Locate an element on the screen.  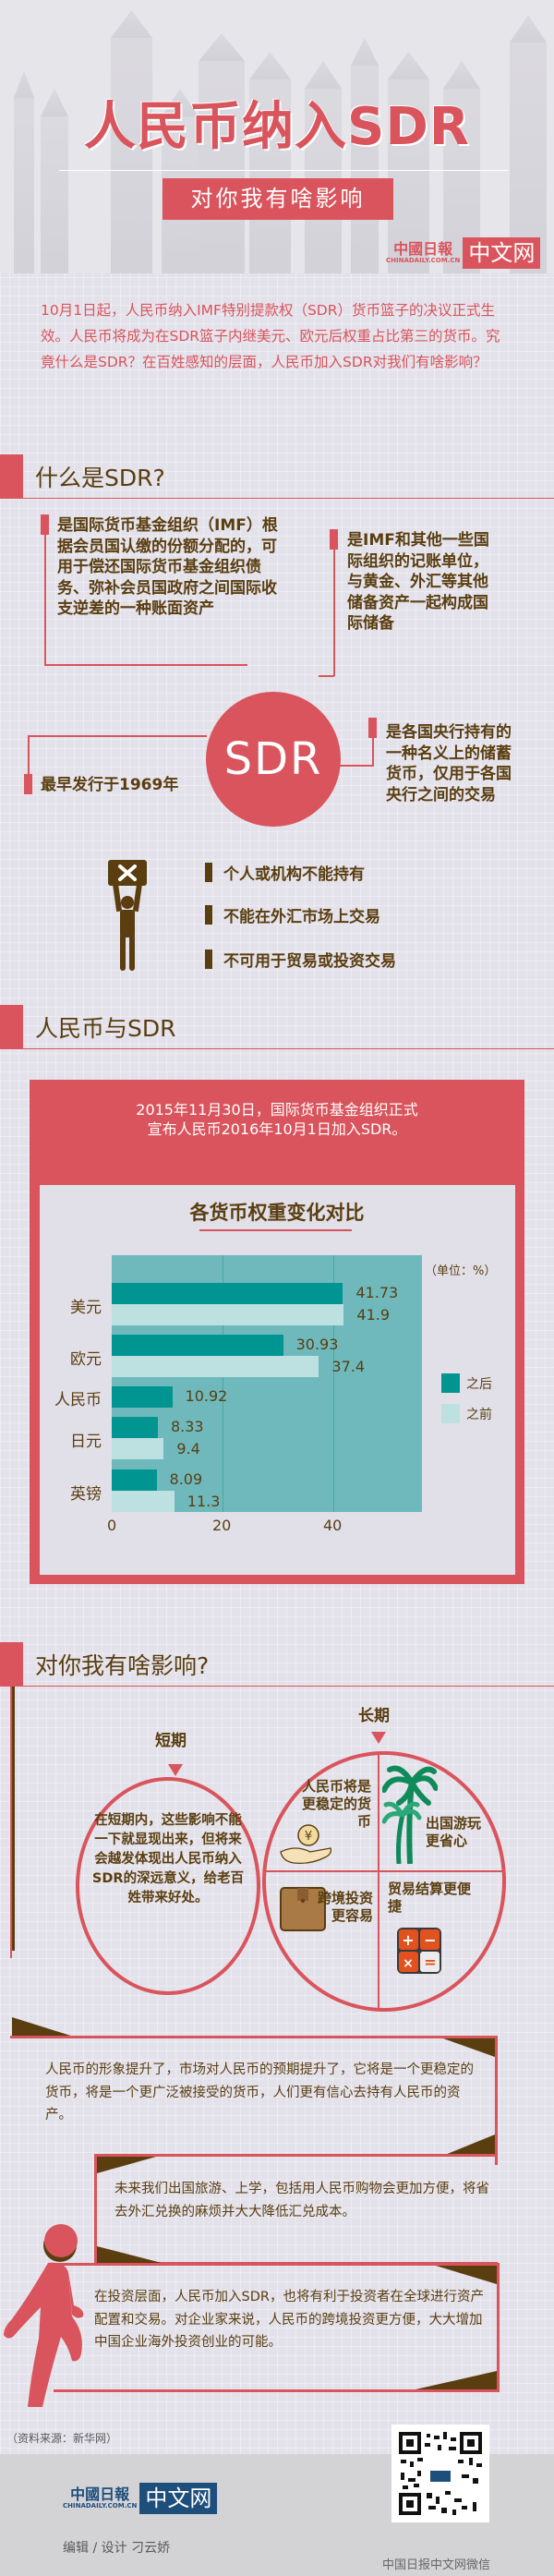
limit-item: 个人或机构不能持有 is located at coordinates (285, 872).